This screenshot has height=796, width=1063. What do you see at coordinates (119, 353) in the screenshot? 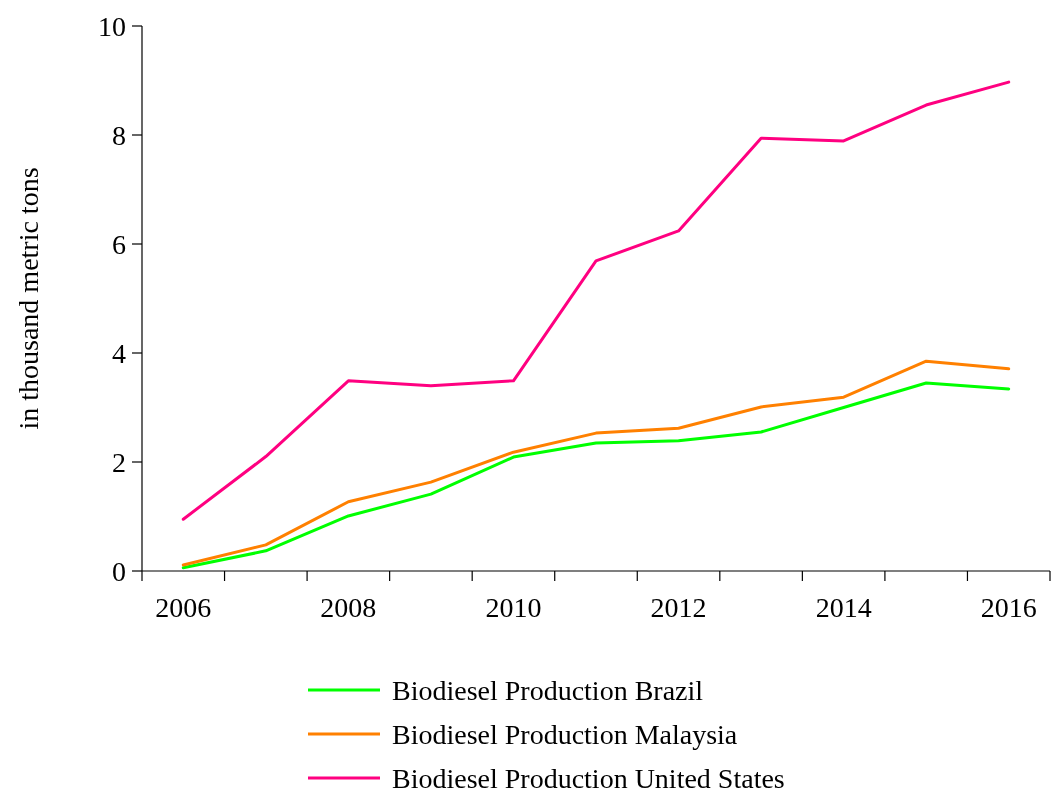
I see `y-tick-label: 4` at bounding box center [119, 353].